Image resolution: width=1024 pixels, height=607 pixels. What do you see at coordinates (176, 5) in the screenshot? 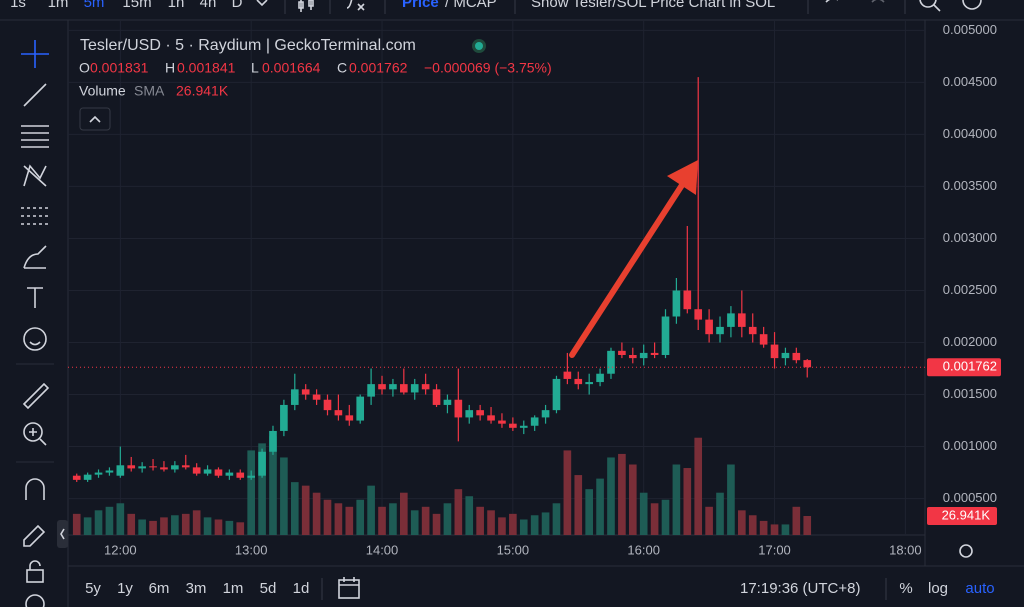
I see `interval: 1h` at bounding box center [176, 5].